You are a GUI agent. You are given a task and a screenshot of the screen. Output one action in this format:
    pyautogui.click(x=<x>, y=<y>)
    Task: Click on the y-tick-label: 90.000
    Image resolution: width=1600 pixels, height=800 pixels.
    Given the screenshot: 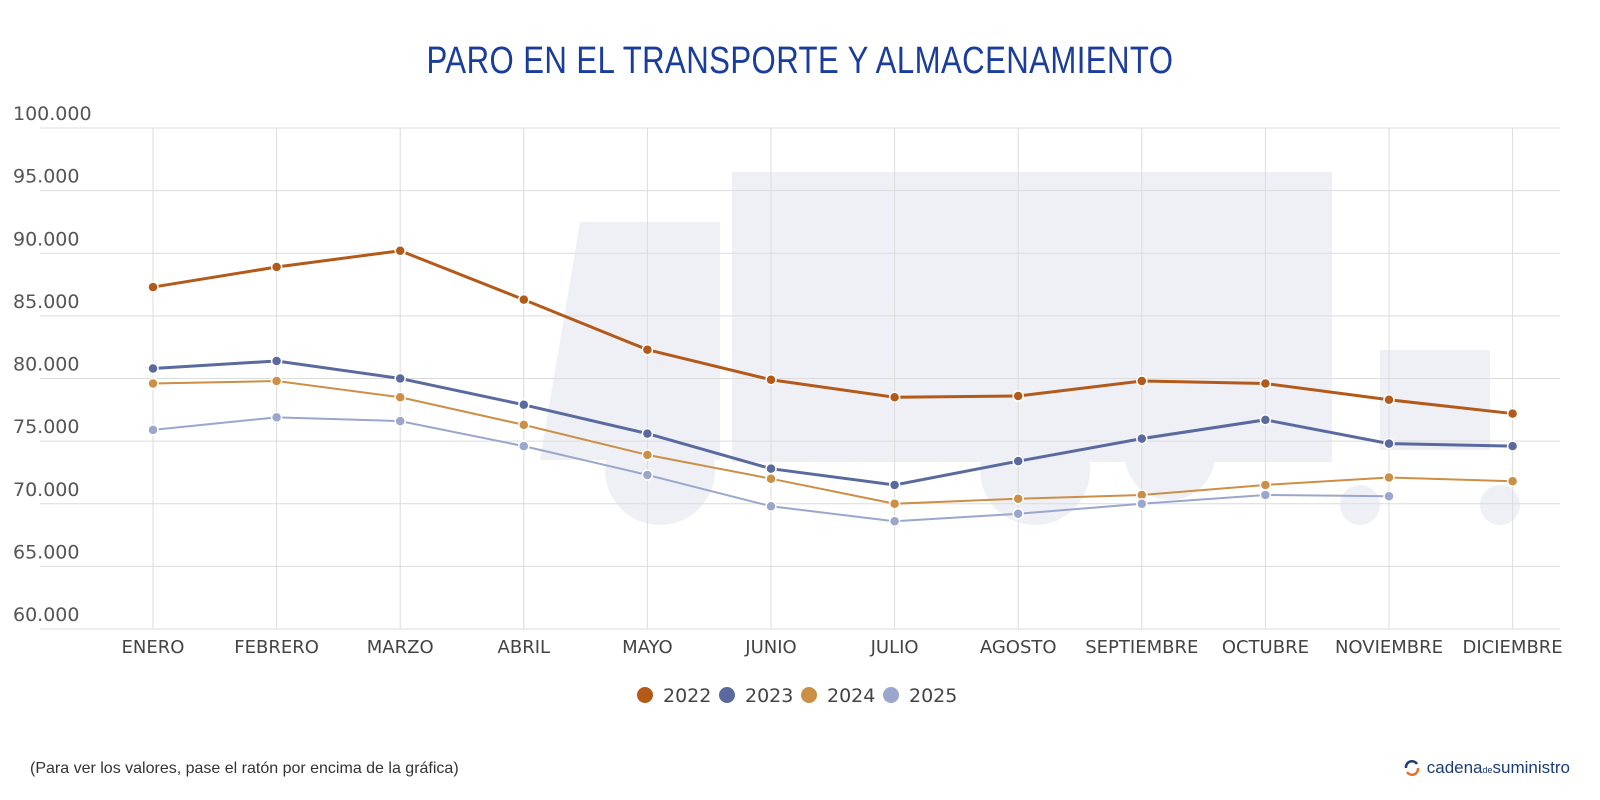 What is the action you would take?
    pyautogui.click(x=46, y=239)
    